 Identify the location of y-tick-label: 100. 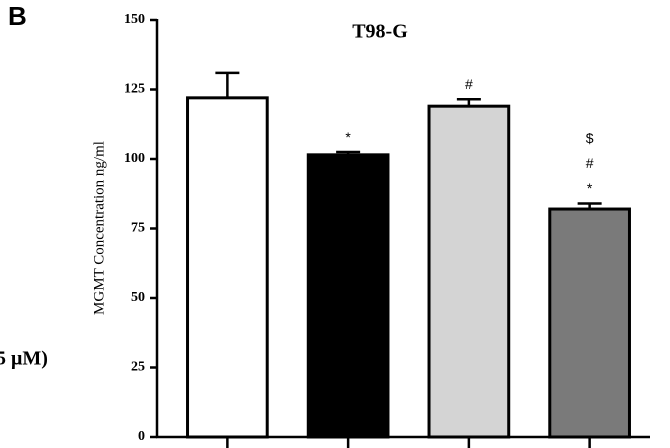
(134, 158).